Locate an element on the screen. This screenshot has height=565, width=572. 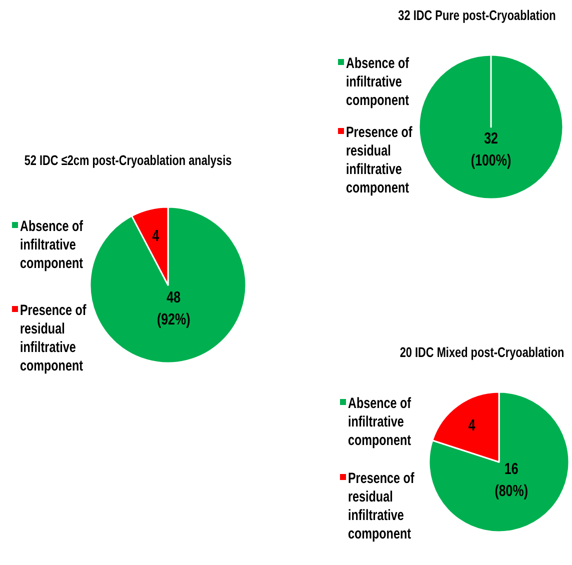
data-label: 48 (92%) is located at coordinates (173, 309).